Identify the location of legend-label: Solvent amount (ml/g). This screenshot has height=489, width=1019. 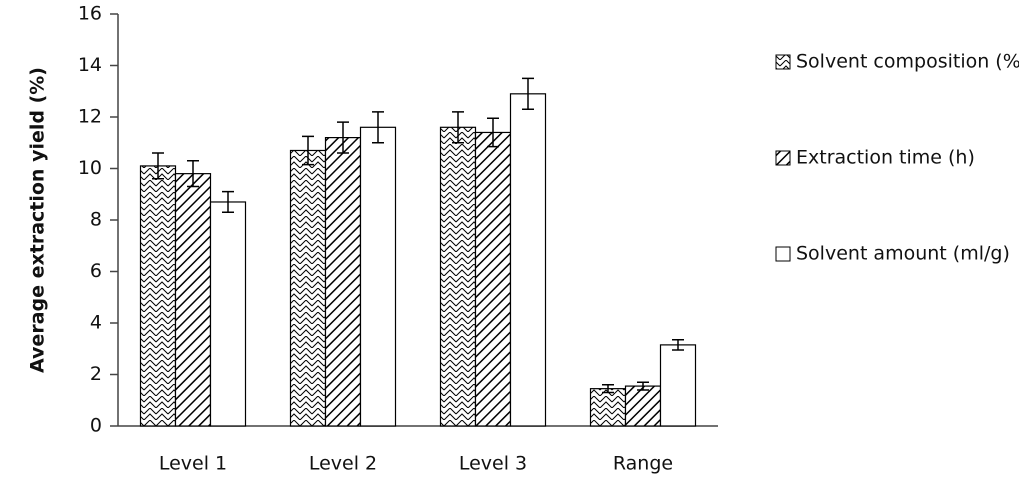
(903, 254).